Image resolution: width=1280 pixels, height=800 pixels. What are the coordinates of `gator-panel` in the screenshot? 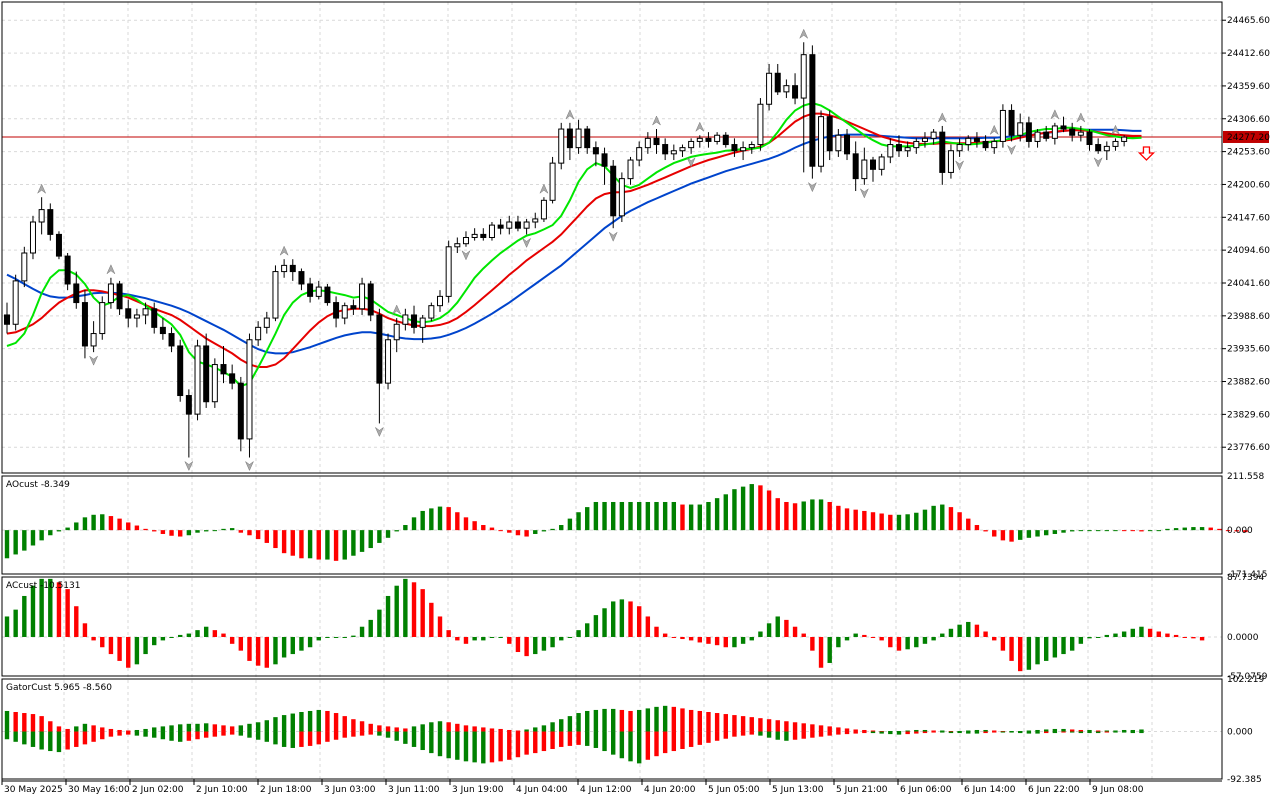 It's located at (574, 734).